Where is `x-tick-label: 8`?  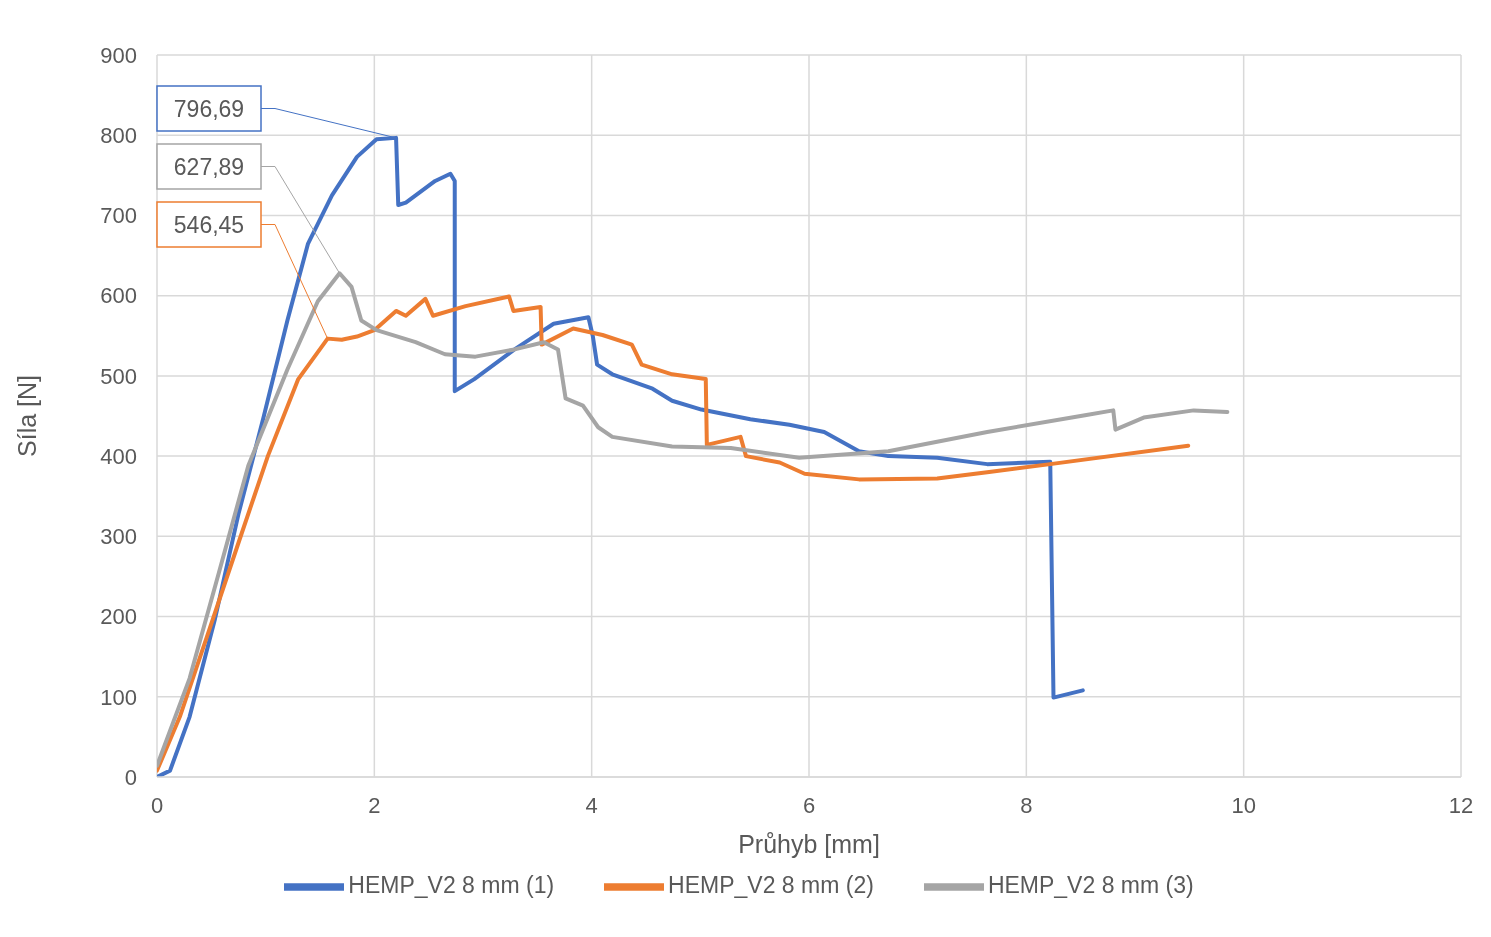 x-tick-label: 8 is located at coordinates (1026, 805).